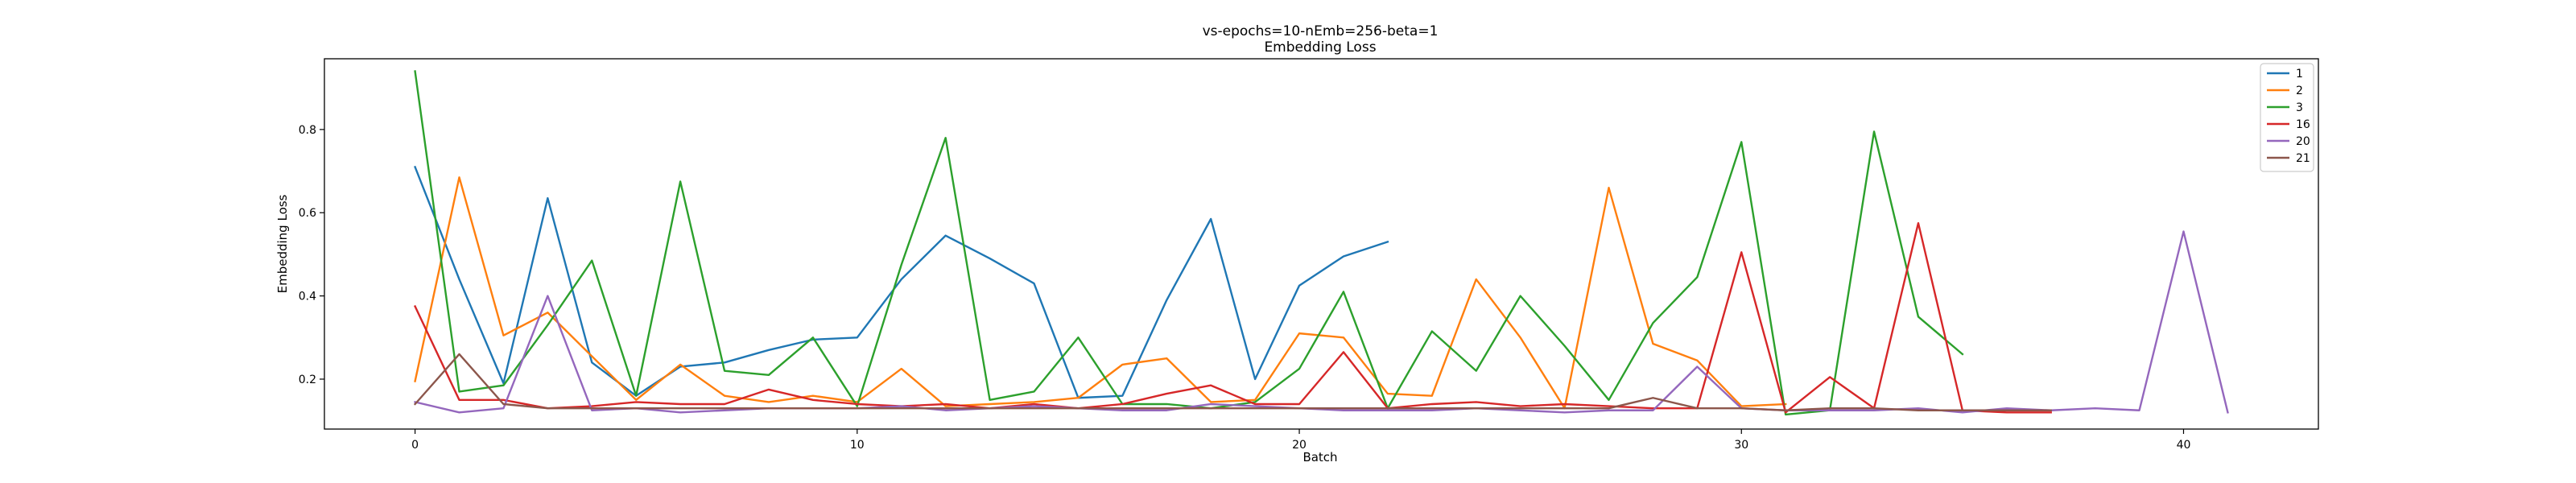 This screenshot has width=2576, height=483. Describe the element at coordinates (282, 243) in the screenshot. I see `y-axis-label: Embedding Loss` at that location.